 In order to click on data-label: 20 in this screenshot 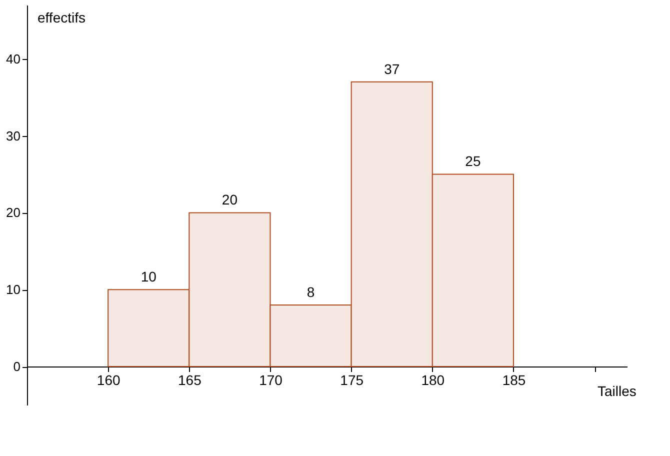, I will do `click(230, 200)`.